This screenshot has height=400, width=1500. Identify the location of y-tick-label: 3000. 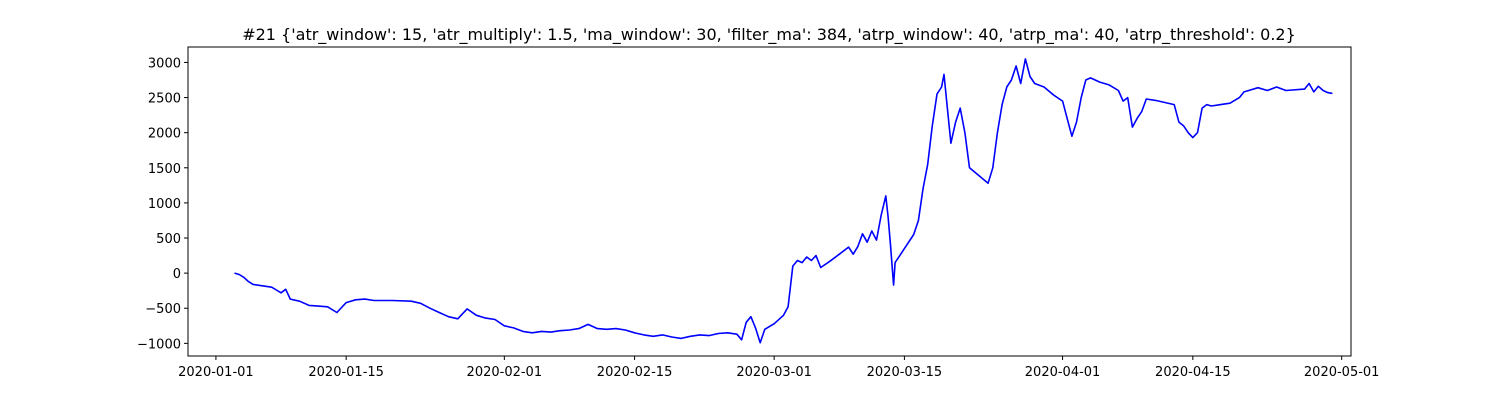
(164, 63).